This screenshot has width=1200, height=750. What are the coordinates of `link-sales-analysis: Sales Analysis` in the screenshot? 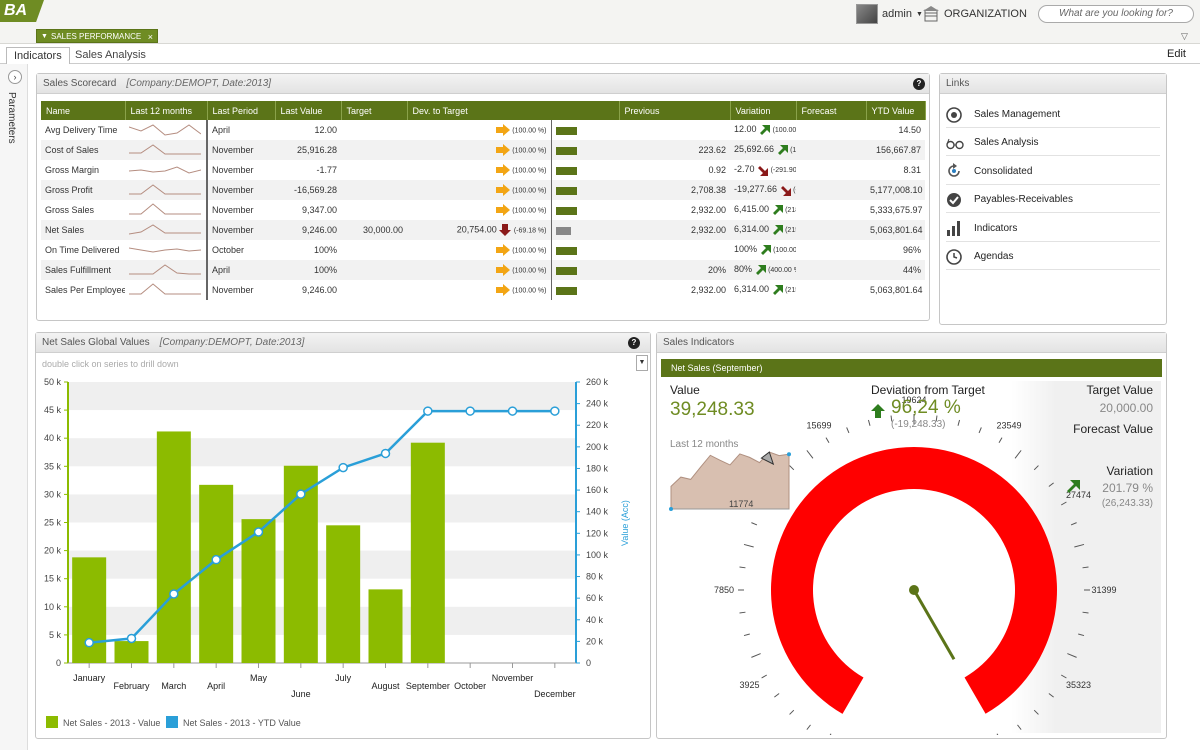 It's located at (1053, 143).